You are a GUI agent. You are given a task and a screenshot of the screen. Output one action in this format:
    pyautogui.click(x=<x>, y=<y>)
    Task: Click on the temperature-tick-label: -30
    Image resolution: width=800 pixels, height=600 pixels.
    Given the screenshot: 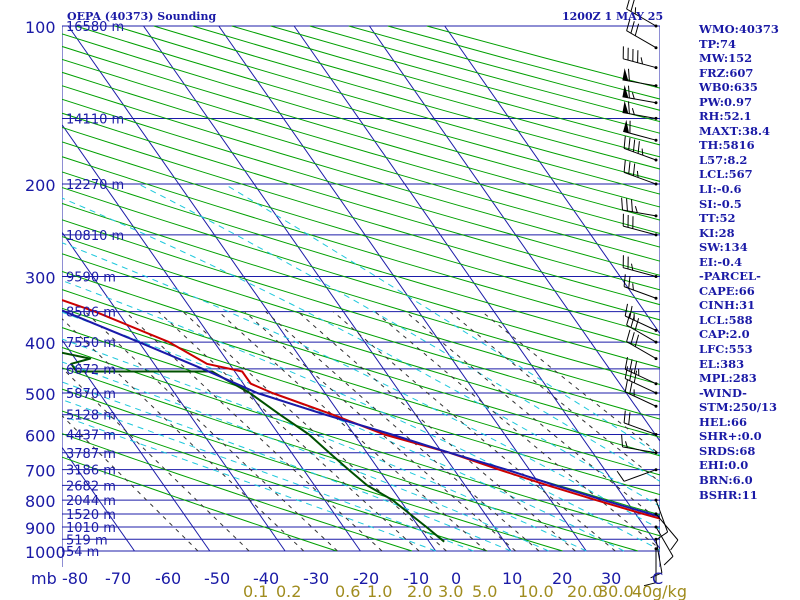 What is the action you would take?
    pyautogui.click(x=316, y=578)
    